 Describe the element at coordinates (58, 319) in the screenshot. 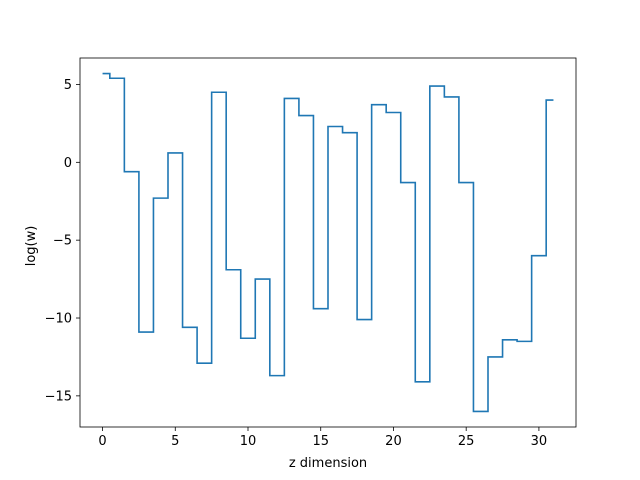

I see `y-tick-label: −10` at that location.